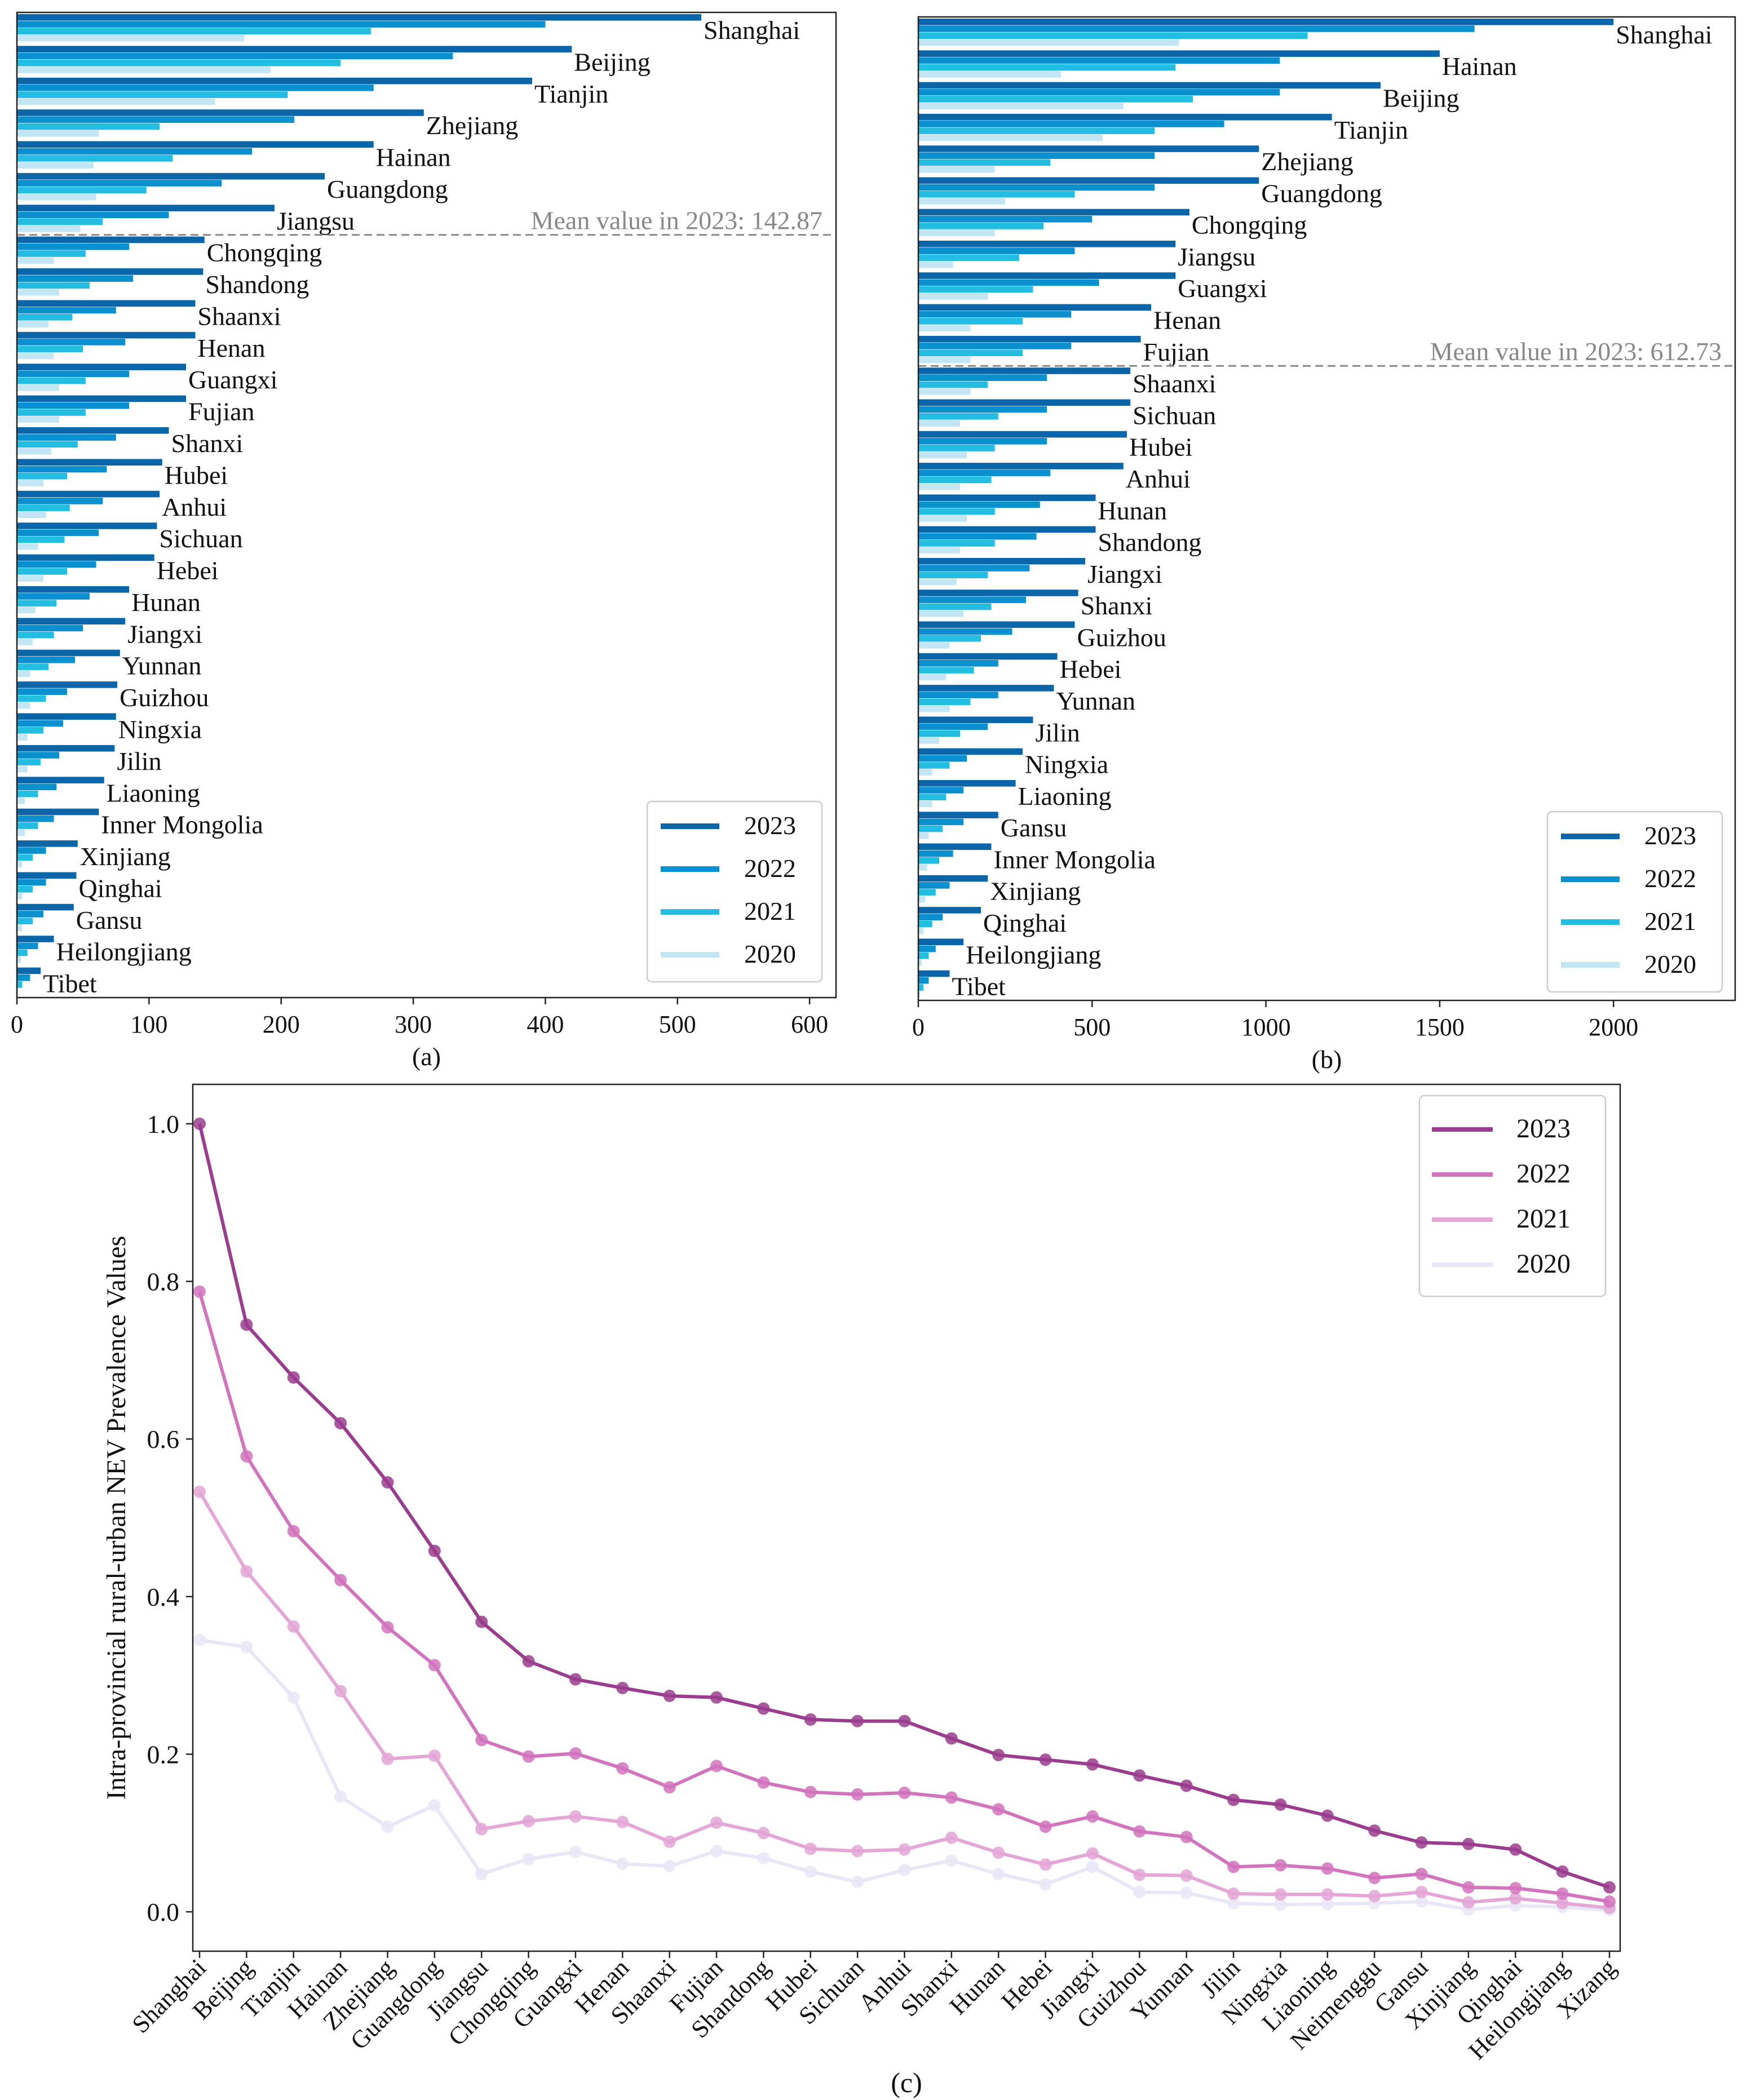  Describe the element at coordinates (47, 843) in the screenshot. I see `bar-a-xinjiang-2023` at that location.